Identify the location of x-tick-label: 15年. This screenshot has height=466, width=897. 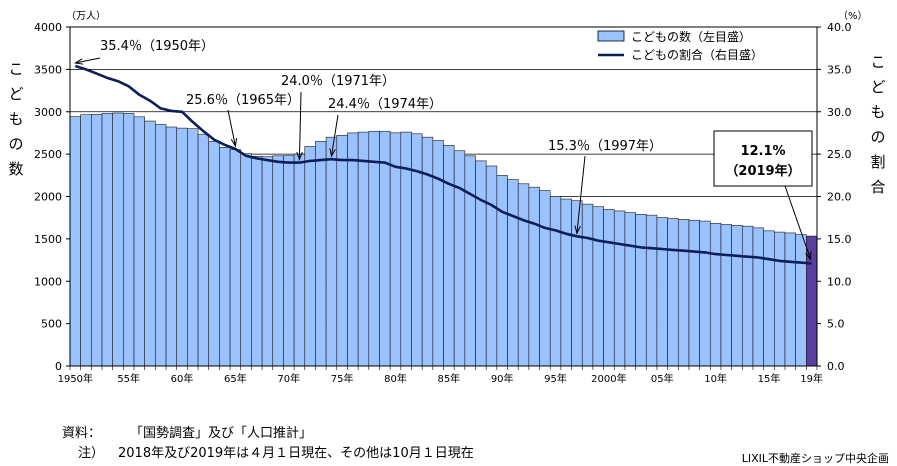
(769, 378).